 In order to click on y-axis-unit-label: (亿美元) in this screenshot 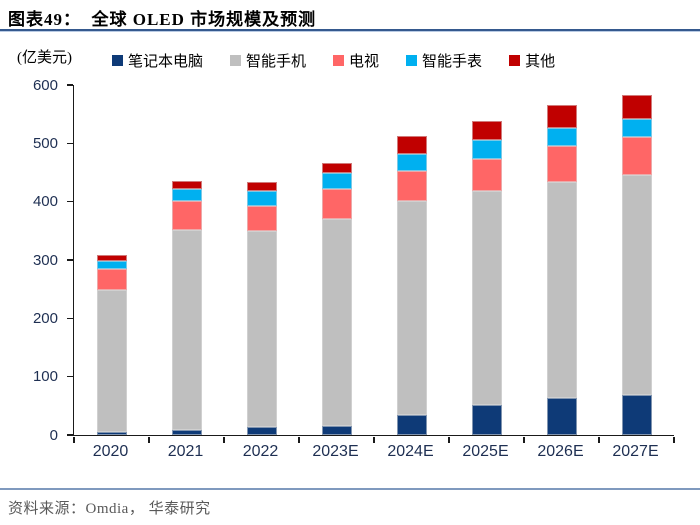, I will do `click(44, 58)`.